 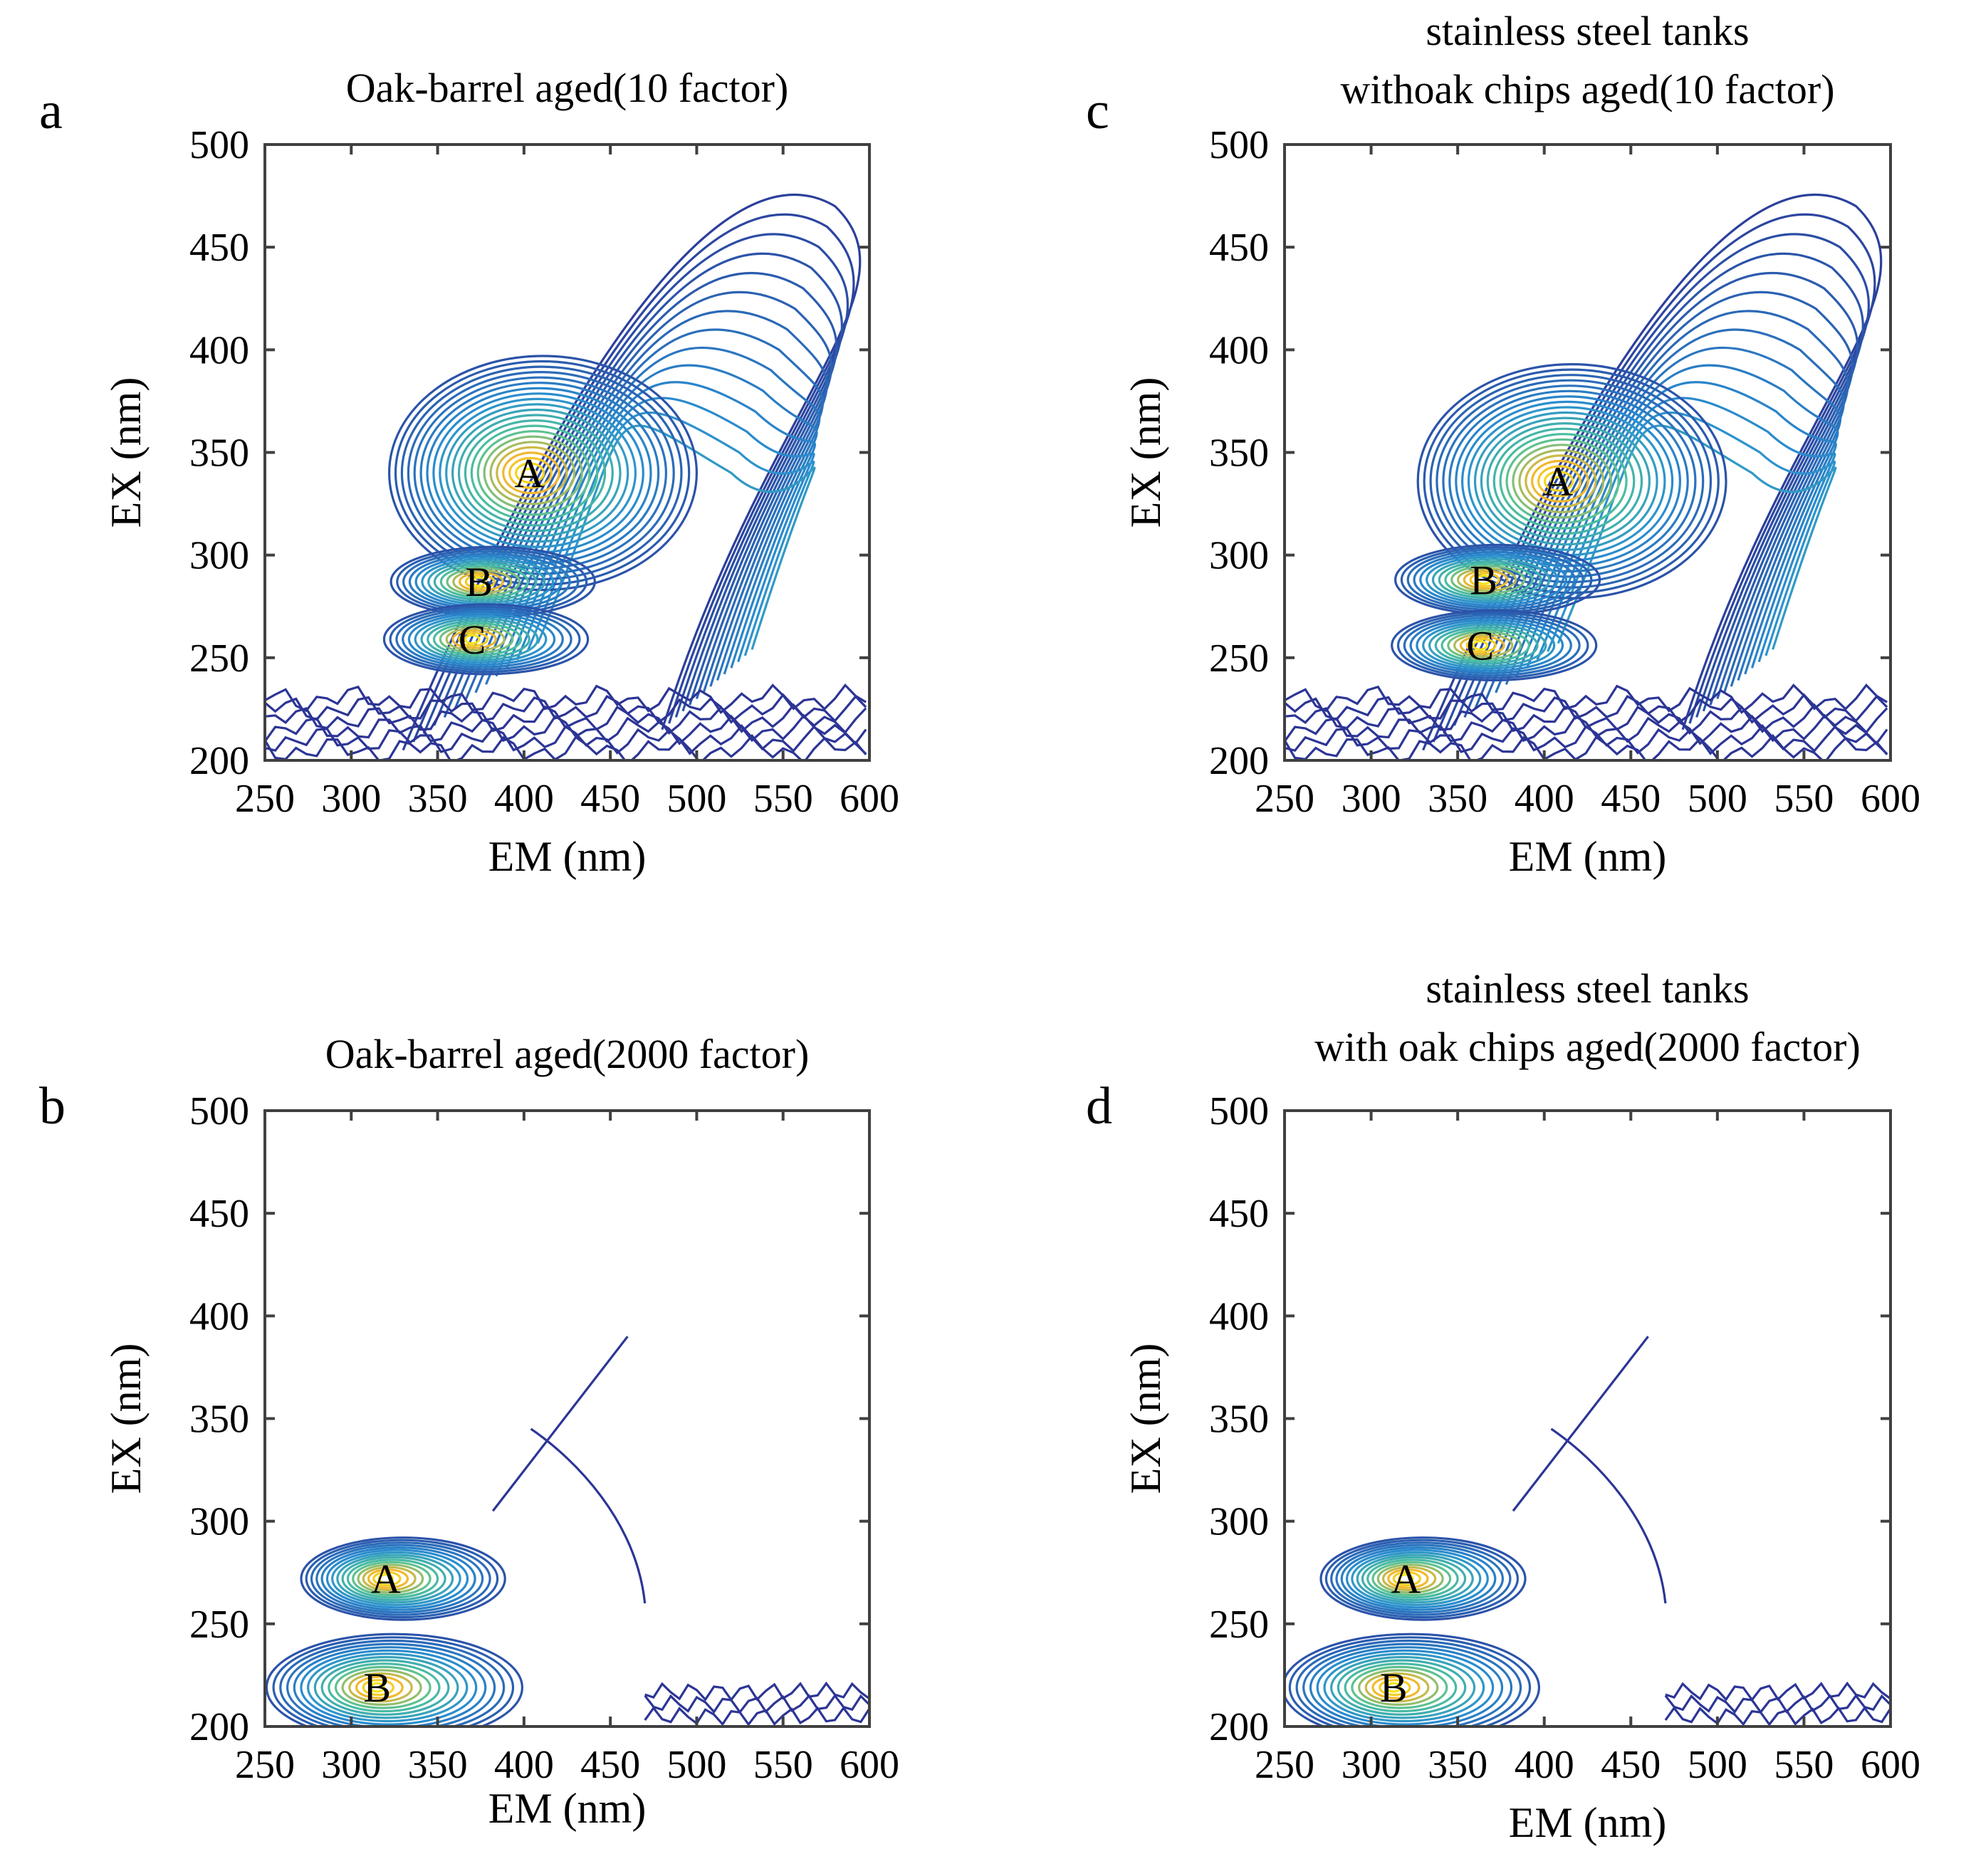 I want to click on contour-group, so click(x=566, y=477).